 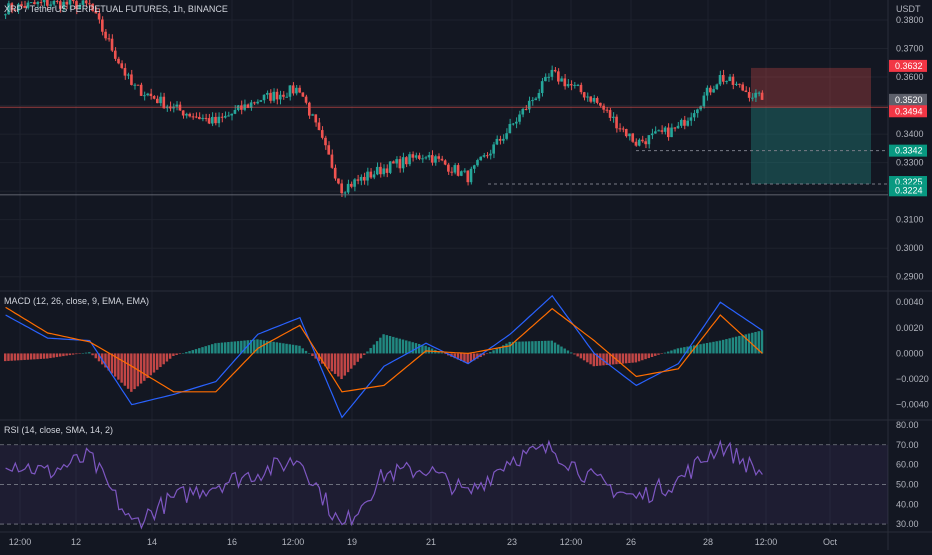 I want to click on price-tick-label: 0.3800, so click(x=910, y=20).